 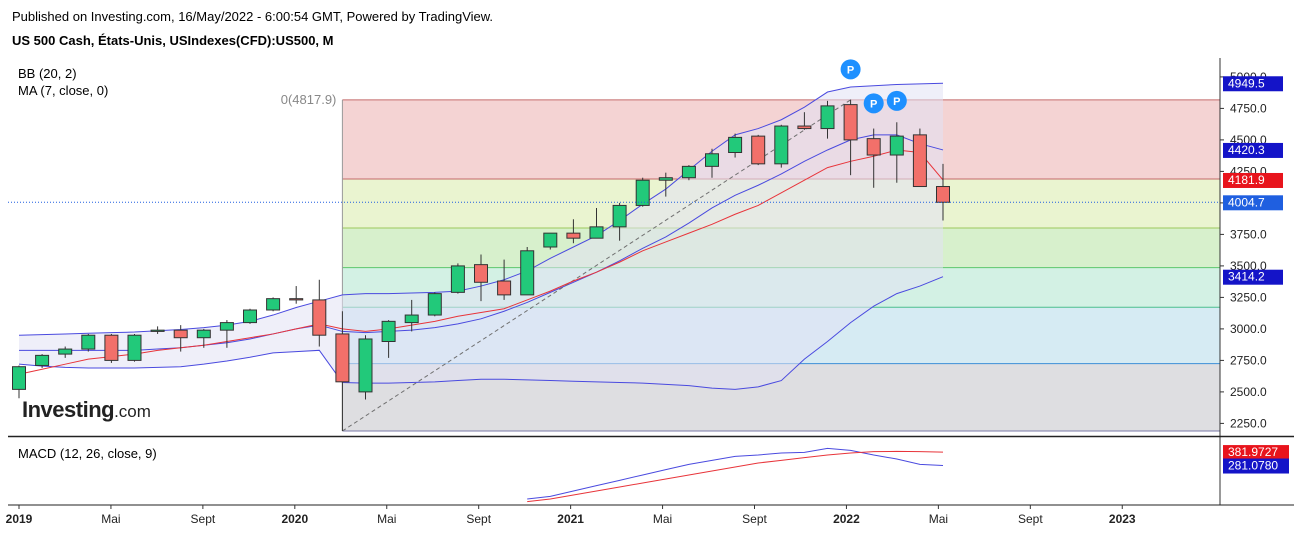 I want to click on price-tick-label: 3500.0, so click(x=1248, y=266).